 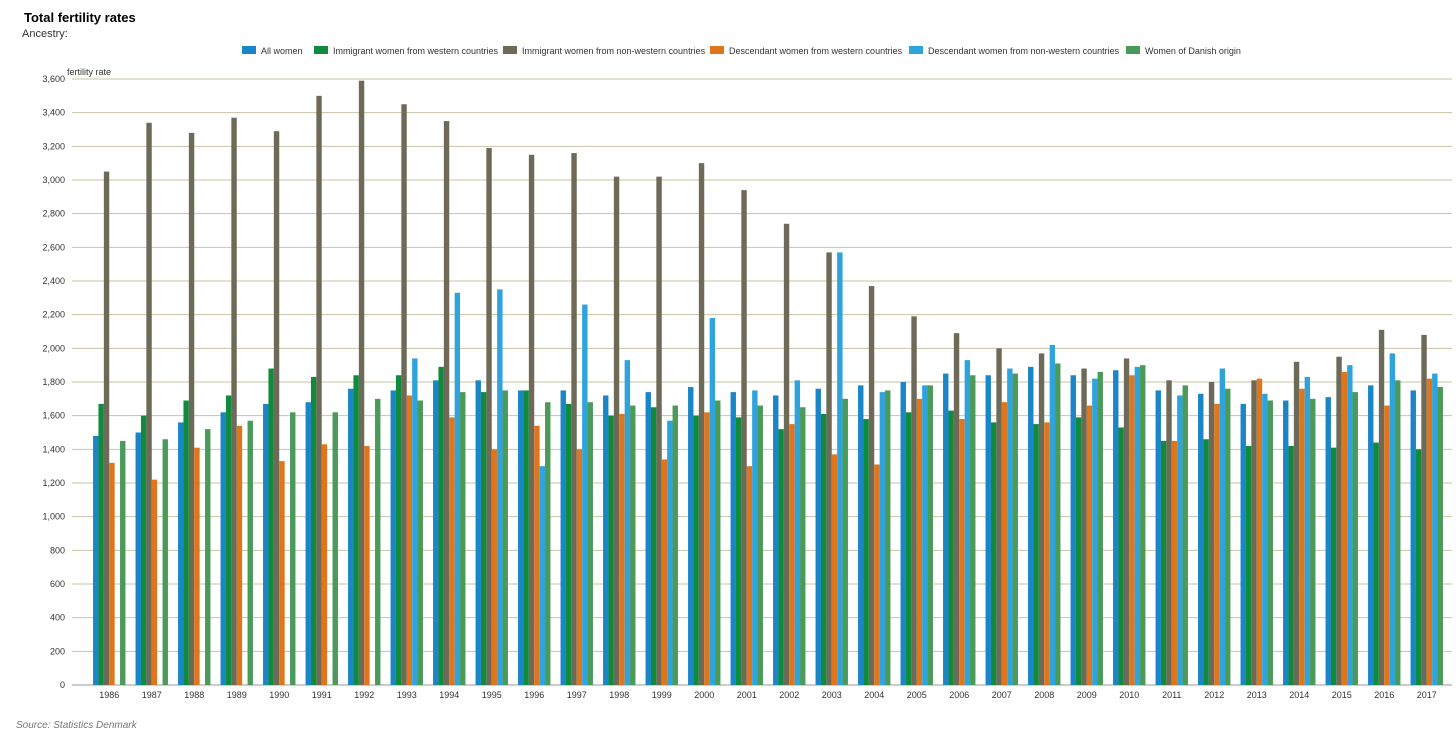 What do you see at coordinates (1183, 51) in the screenshot?
I see `legend-item: Women of Danish origin` at bounding box center [1183, 51].